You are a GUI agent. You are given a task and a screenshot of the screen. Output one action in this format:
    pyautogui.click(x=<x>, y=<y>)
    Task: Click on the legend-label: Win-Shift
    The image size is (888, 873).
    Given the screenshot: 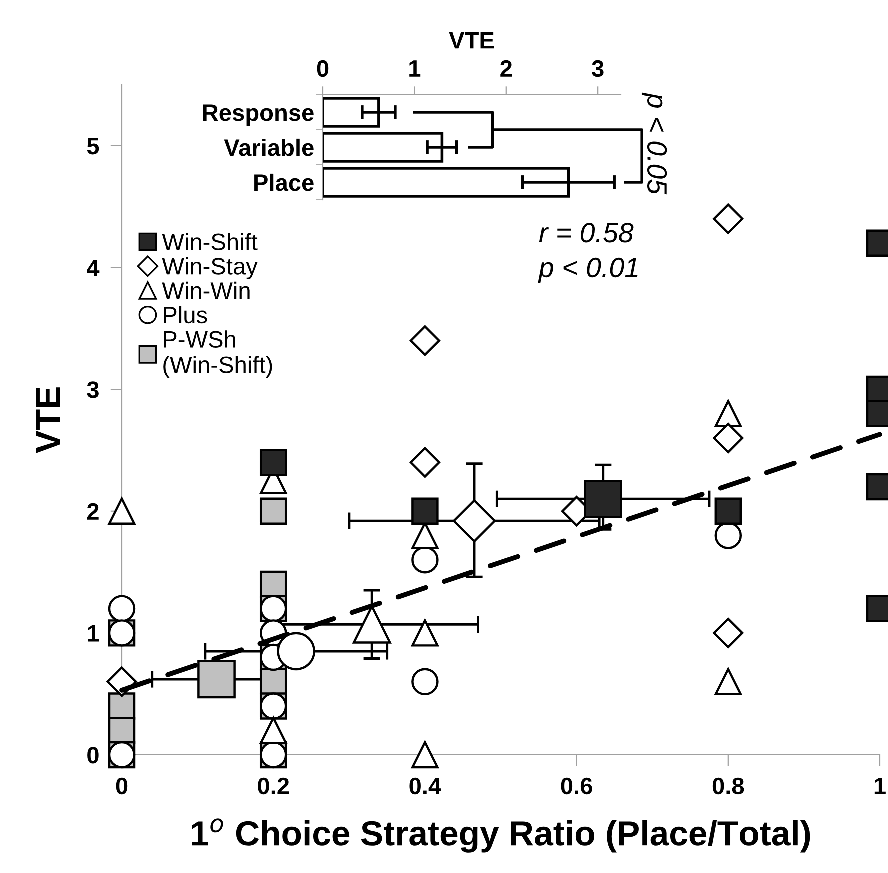 What is the action you would take?
    pyautogui.click(x=210, y=242)
    